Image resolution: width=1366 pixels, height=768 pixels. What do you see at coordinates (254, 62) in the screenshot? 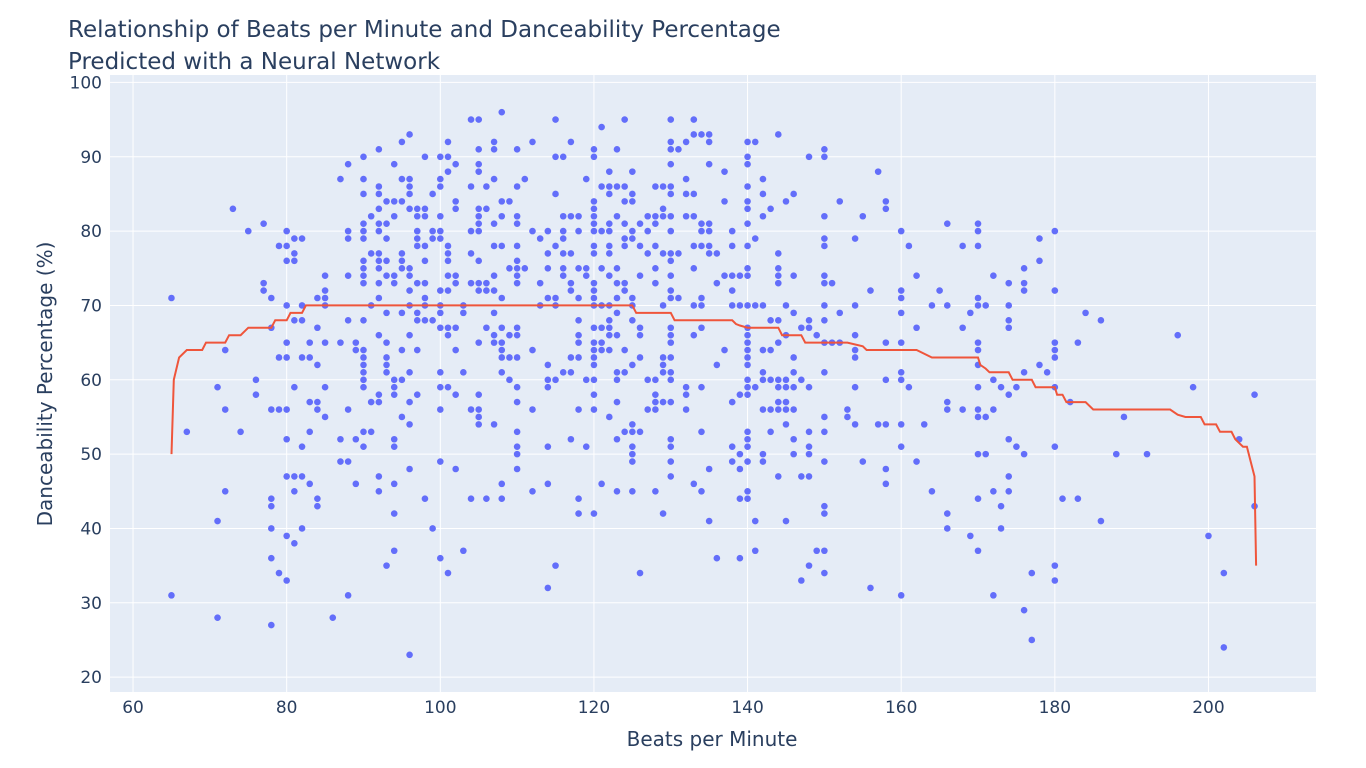
I see `chart-title-line-2: Predicted with a Neural Network` at bounding box center [254, 62].